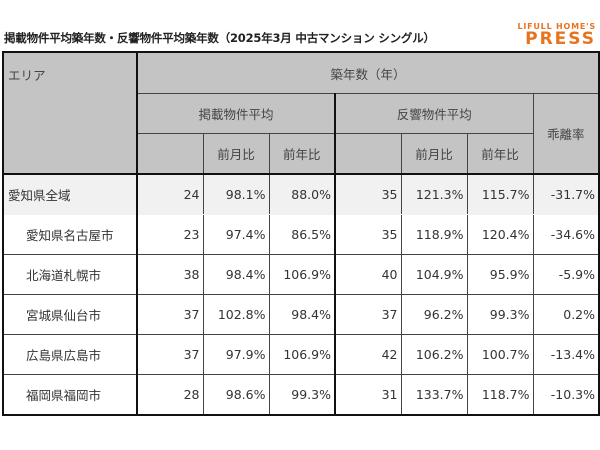 Image resolution: width=600 pixels, height=450 pixels. Describe the element at coordinates (566, 314) in the screenshot. I see `cell-divergence: 0.2%` at that location.